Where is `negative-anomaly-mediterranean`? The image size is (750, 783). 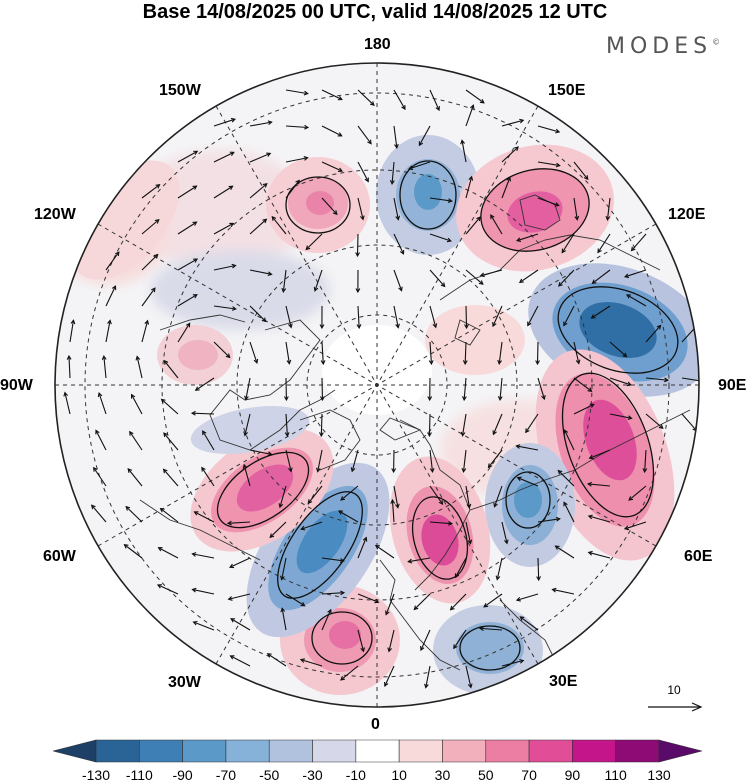
negative-anomaly-mediterranean is located at coordinates (250, 430).